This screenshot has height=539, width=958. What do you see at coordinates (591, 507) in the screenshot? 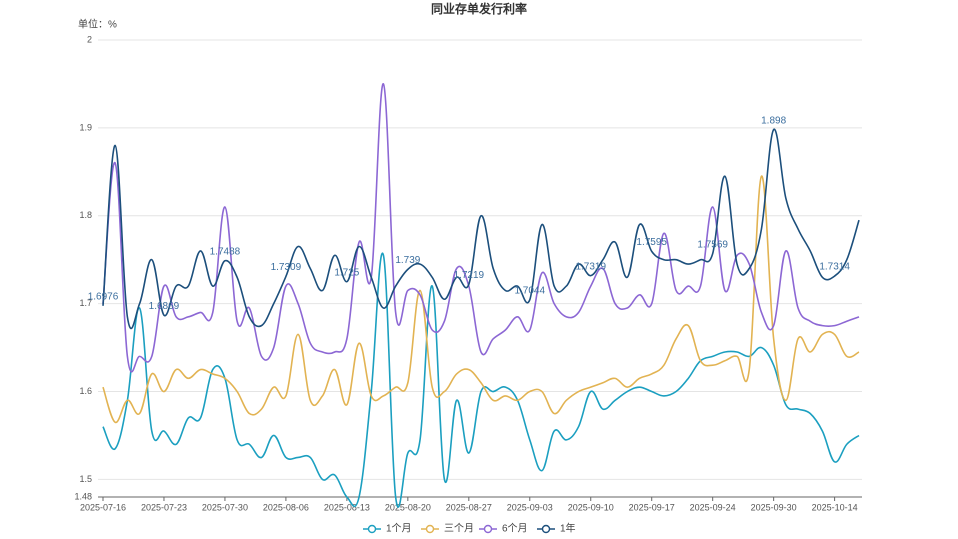
I see `x-tick-label: 2025-09-10` at bounding box center [591, 507].